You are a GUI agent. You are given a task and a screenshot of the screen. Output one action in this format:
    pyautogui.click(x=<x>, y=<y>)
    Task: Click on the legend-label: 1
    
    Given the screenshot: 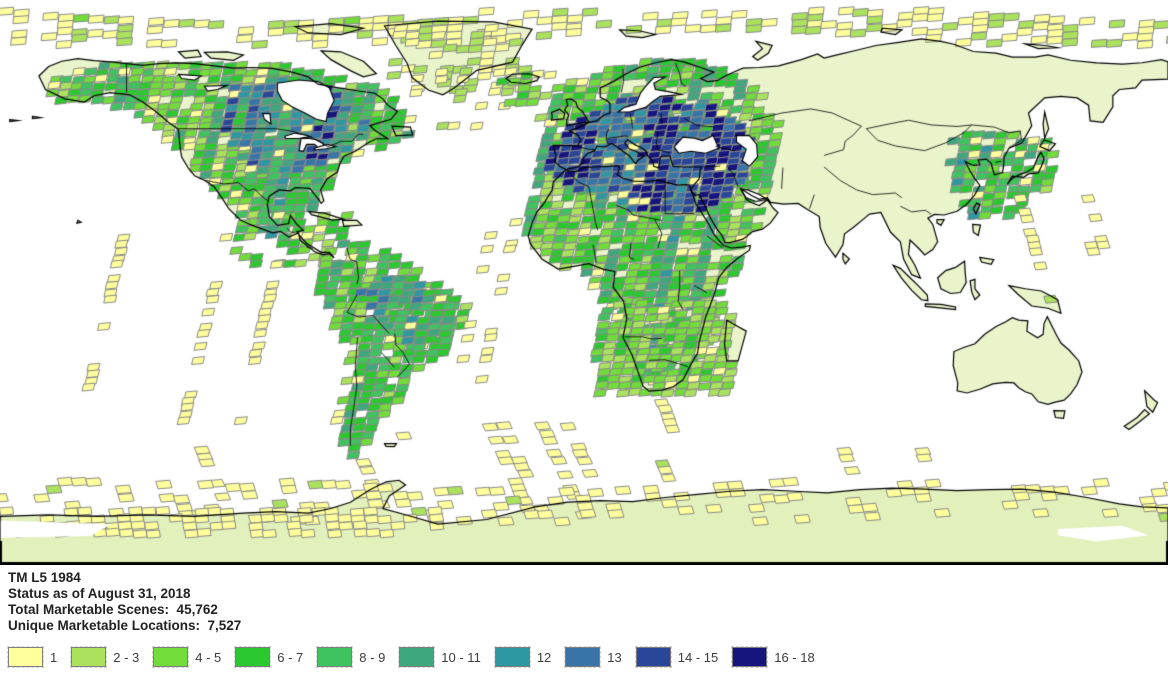 What is the action you would take?
    pyautogui.click(x=54, y=657)
    